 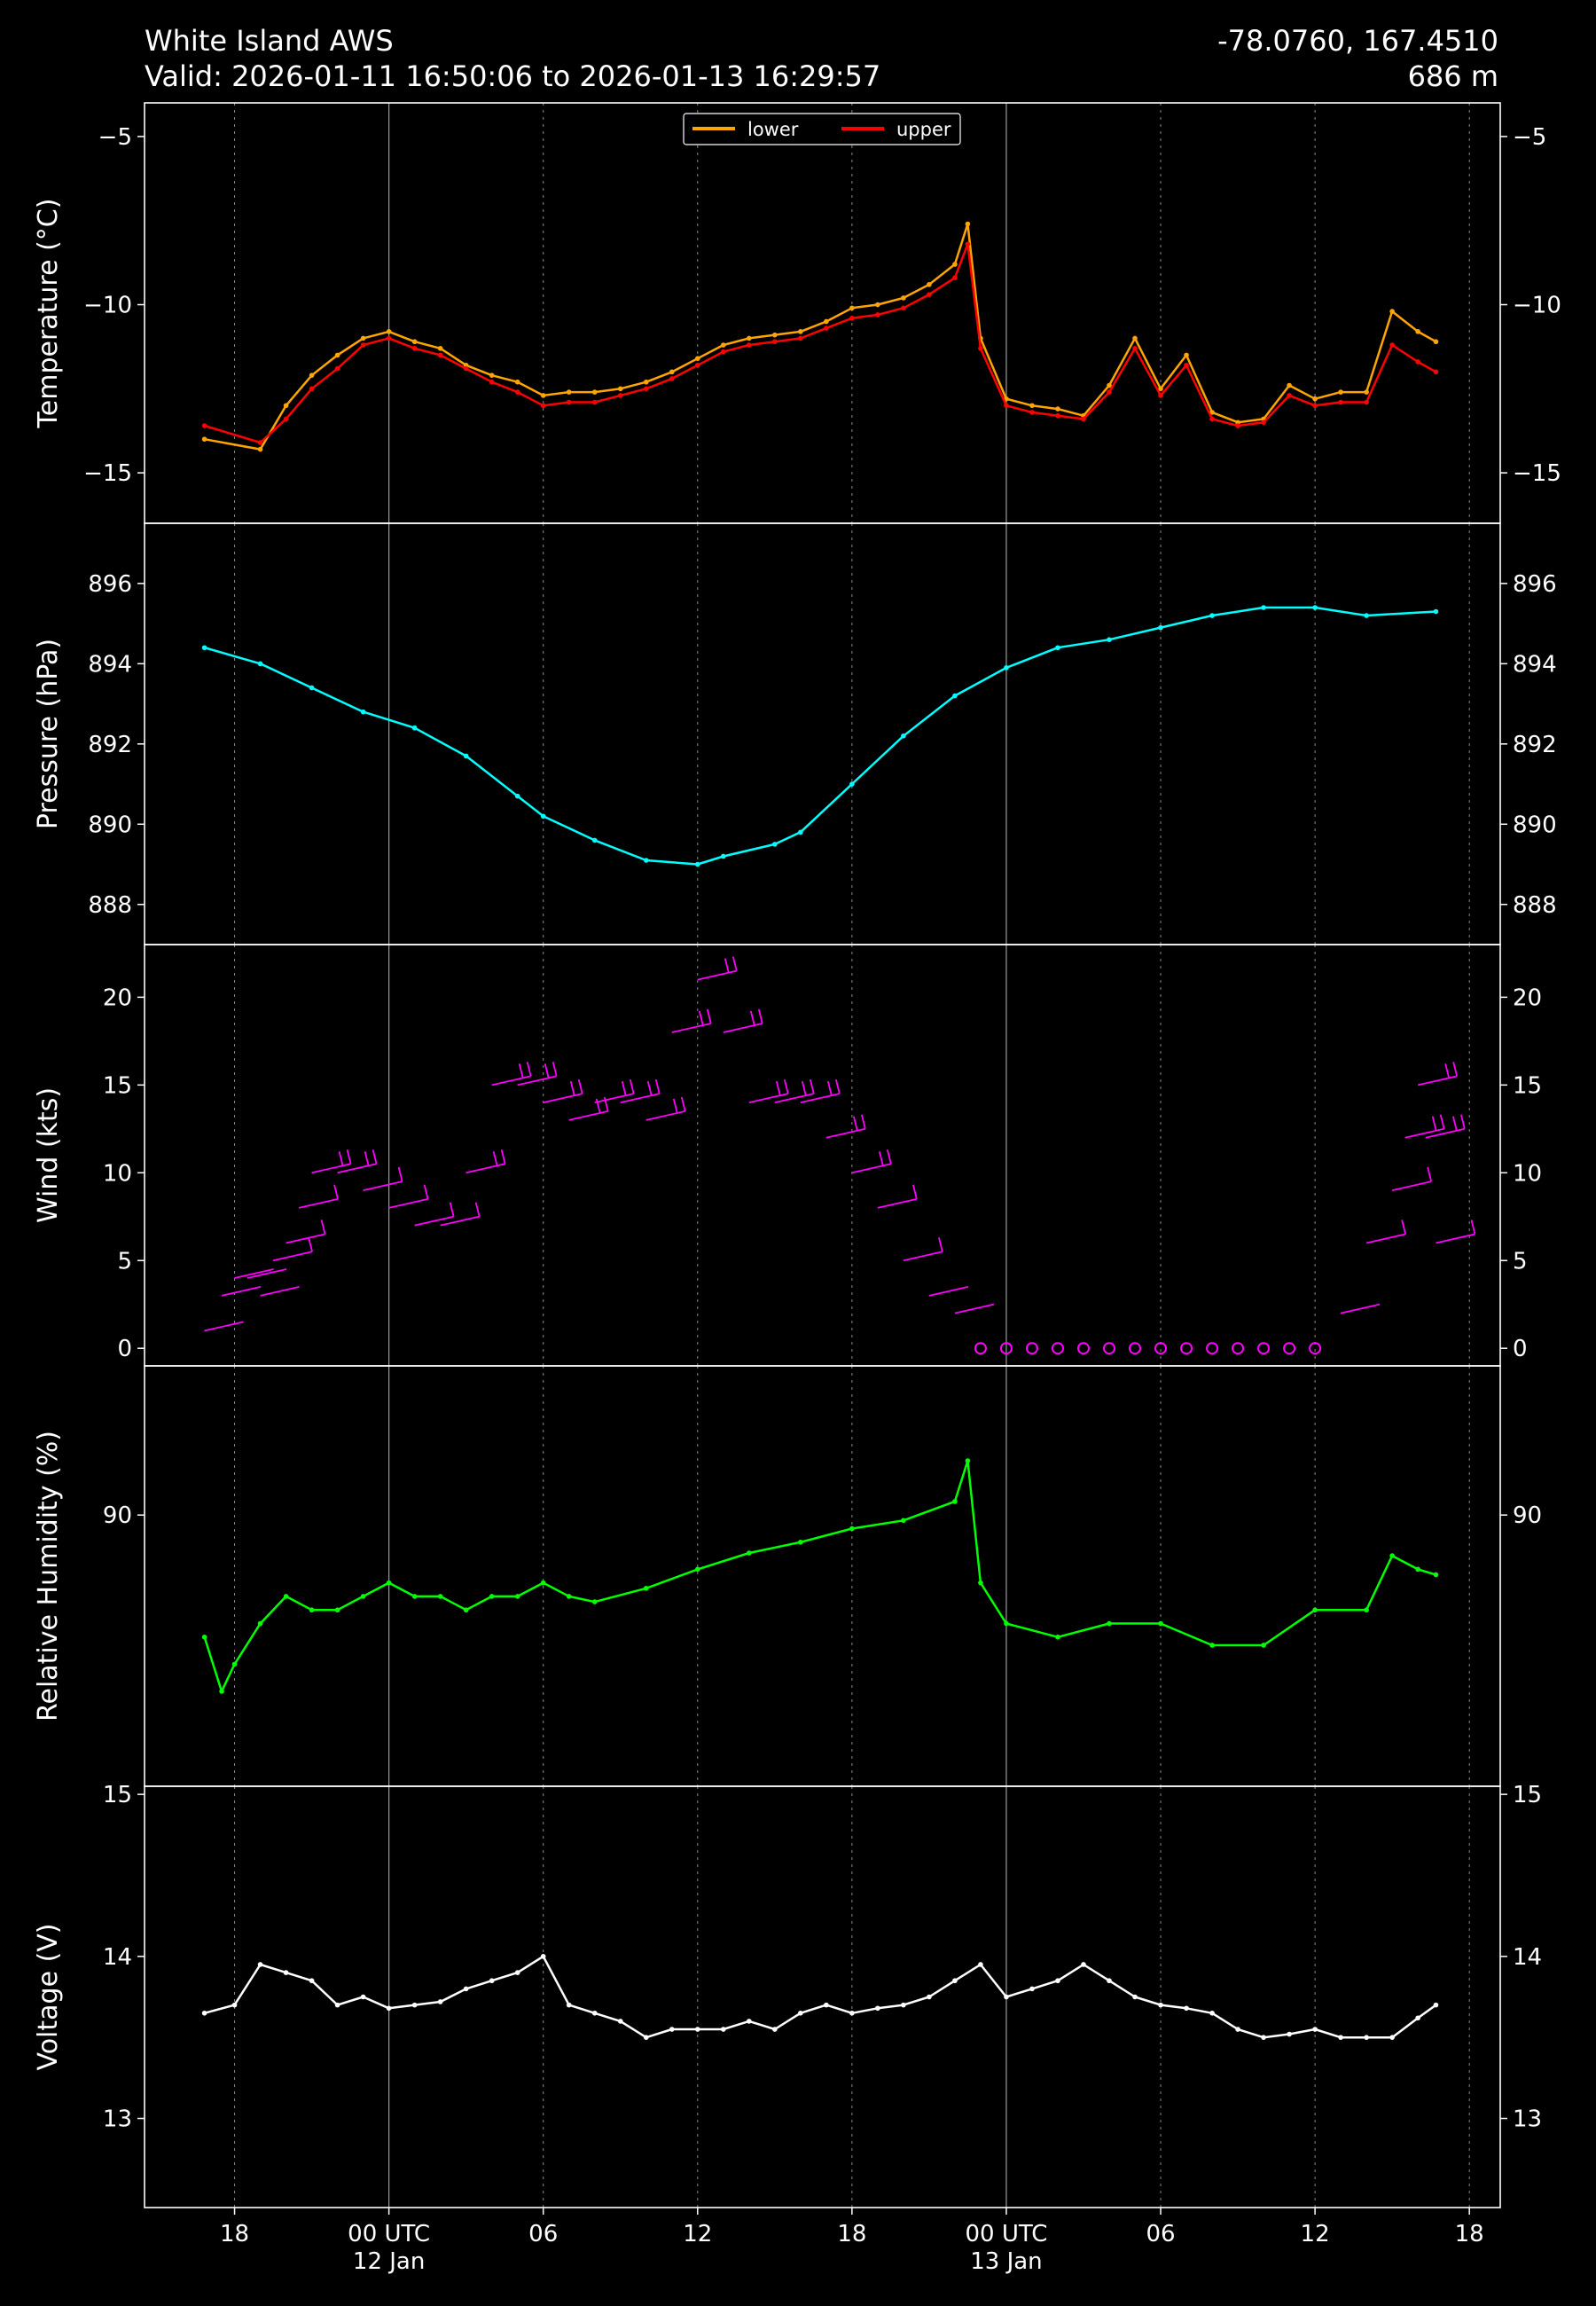 I want to click on y-axis-label: Wind (kts), so click(x=48, y=1155).